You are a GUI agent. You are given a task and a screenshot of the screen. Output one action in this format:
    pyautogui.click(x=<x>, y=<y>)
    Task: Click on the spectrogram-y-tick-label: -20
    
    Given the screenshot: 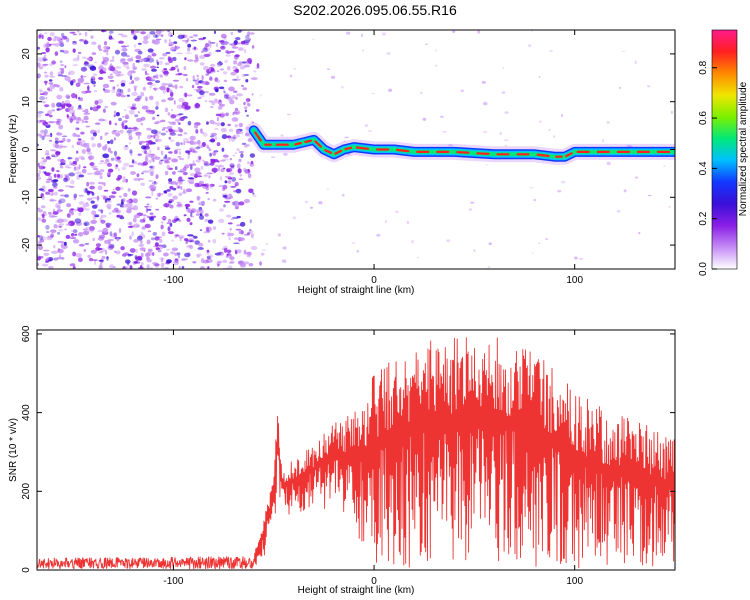 What is the action you would take?
    pyautogui.click(x=26, y=244)
    